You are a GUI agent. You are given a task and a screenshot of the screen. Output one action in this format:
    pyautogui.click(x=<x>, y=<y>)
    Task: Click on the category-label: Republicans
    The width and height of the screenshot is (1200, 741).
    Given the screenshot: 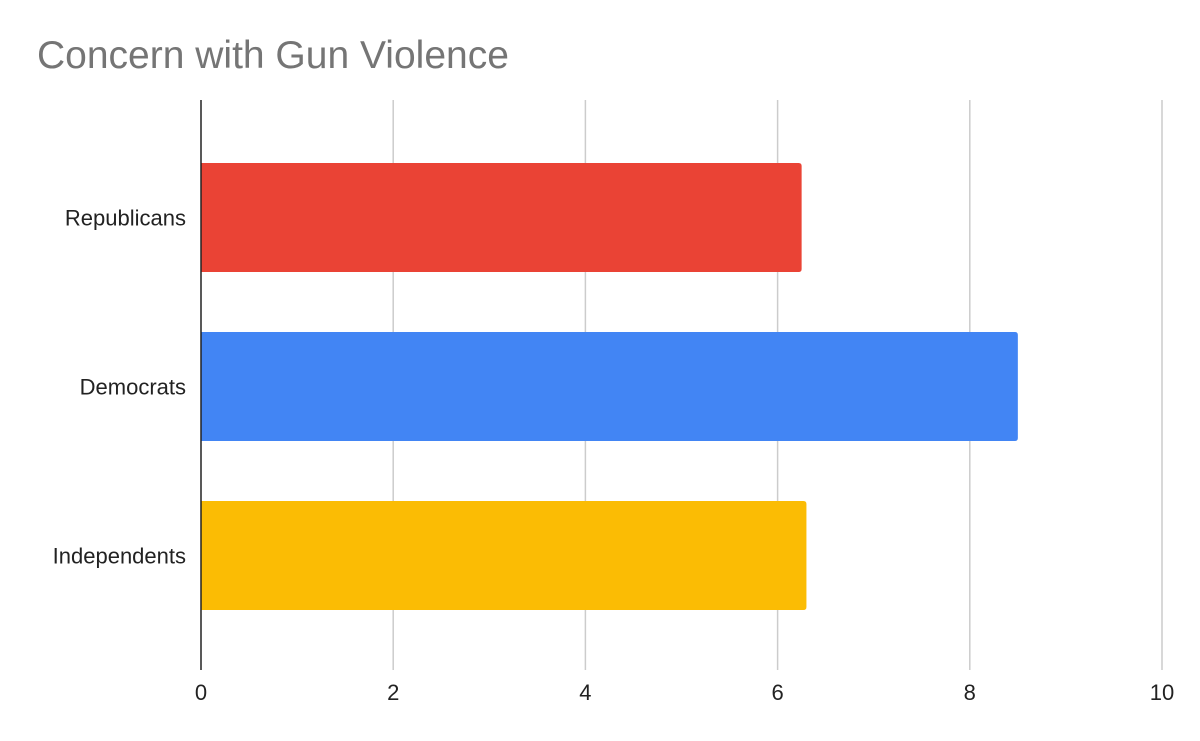 What is the action you would take?
    pyautogui.click(x=125, y=218)
    